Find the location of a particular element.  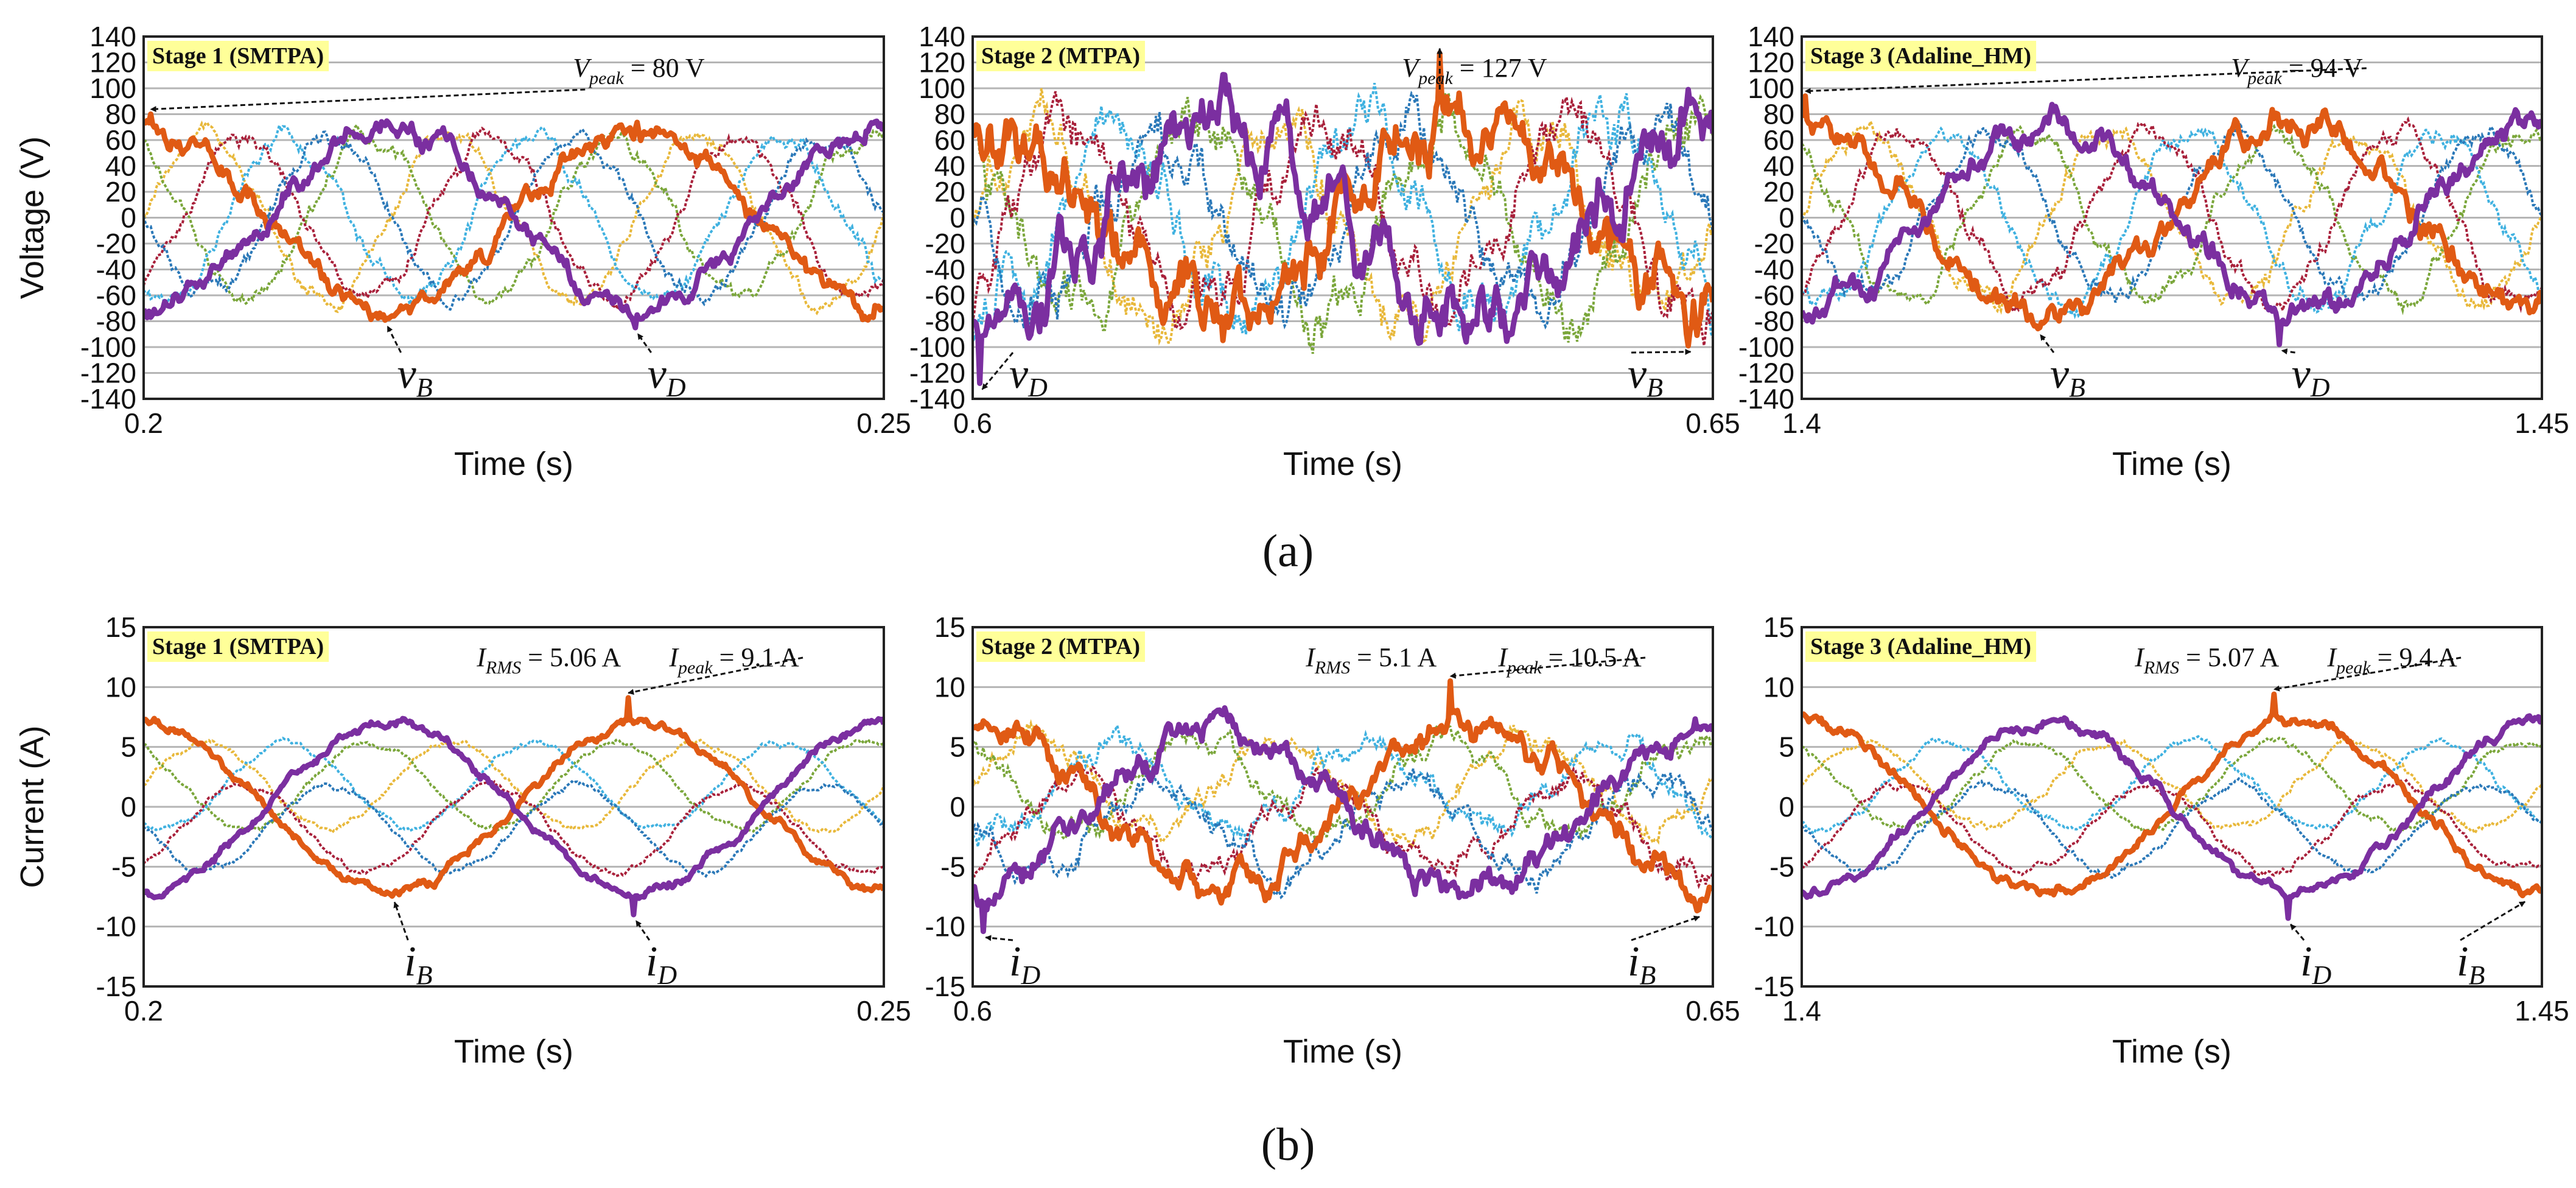

annotation: Ipeak = 9.4 A is located at coordinates (2391, 660).